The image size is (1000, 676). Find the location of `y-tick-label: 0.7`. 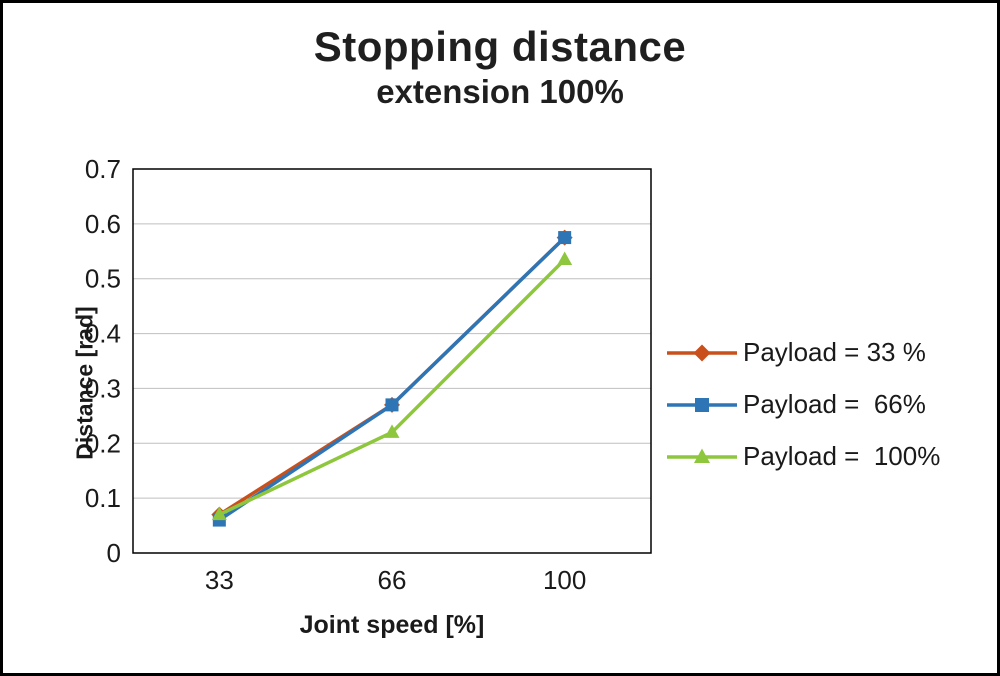

y-tick-label: 0.7 is located at coordinates (103, 169).